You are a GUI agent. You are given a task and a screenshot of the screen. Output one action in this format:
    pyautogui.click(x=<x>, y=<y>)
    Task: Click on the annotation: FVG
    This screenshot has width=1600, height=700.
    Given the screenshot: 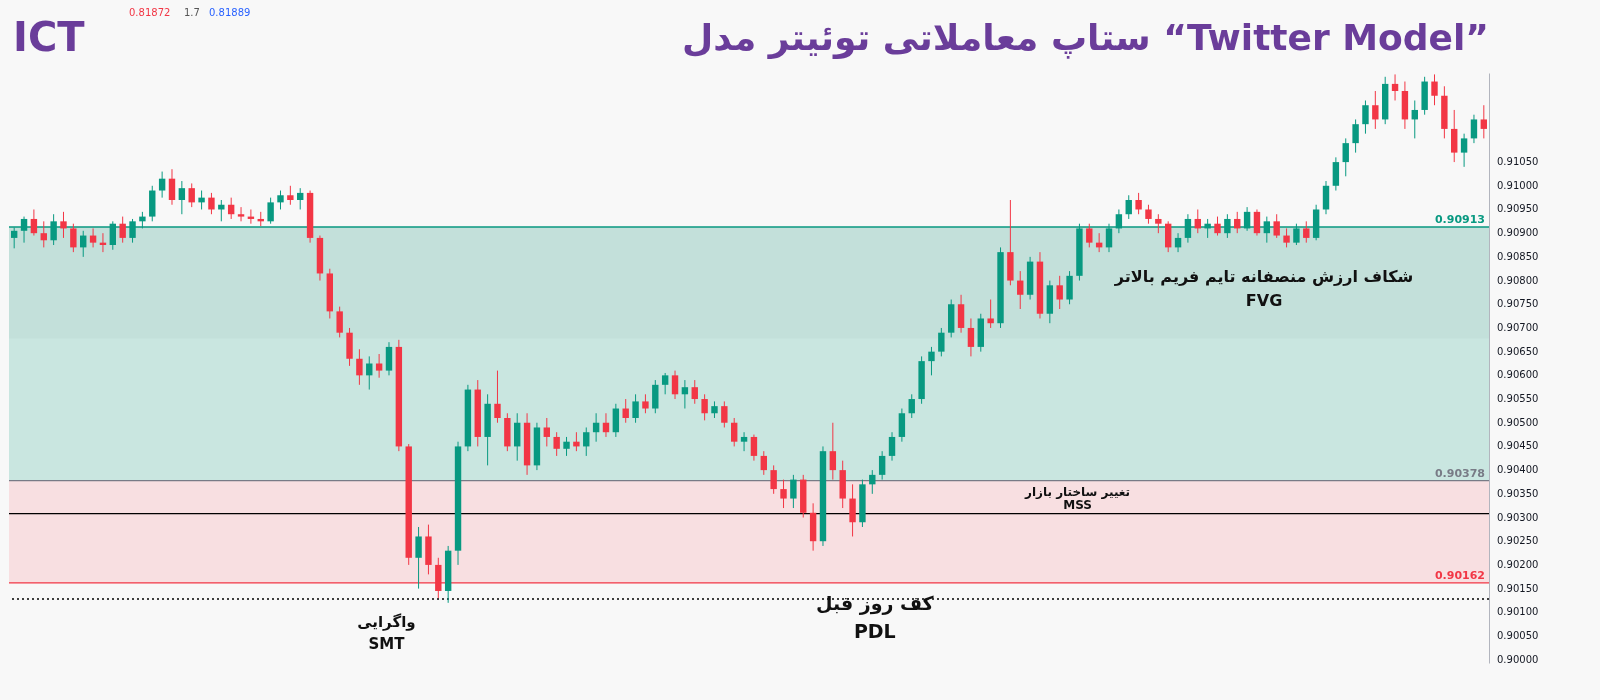 What is the action you would take?
    pyautogui.click(x=1264, y=300)
    